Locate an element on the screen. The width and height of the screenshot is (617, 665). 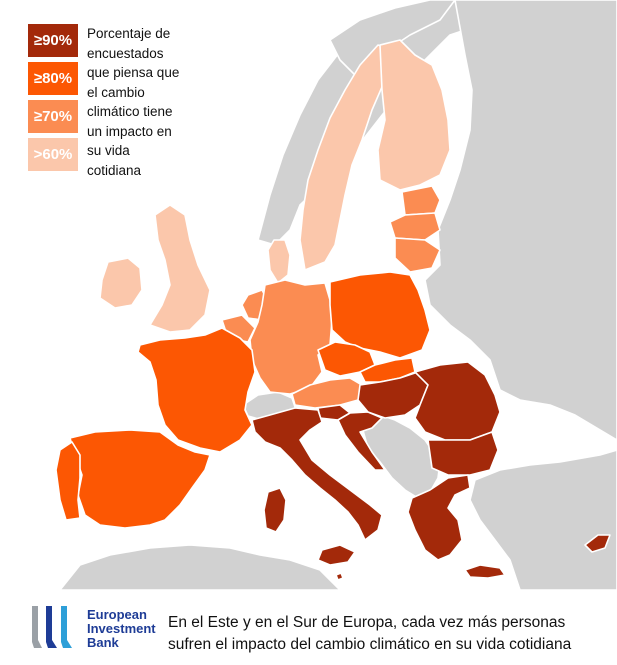
legend-description-line: encuestados is located at coordinates (125, 53).